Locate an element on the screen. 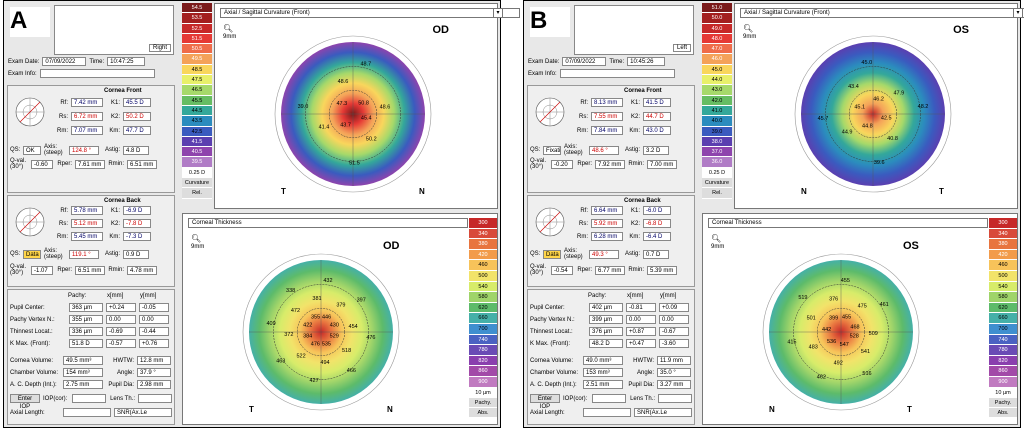  field-label: K1: is located at coordinates (635, 210).